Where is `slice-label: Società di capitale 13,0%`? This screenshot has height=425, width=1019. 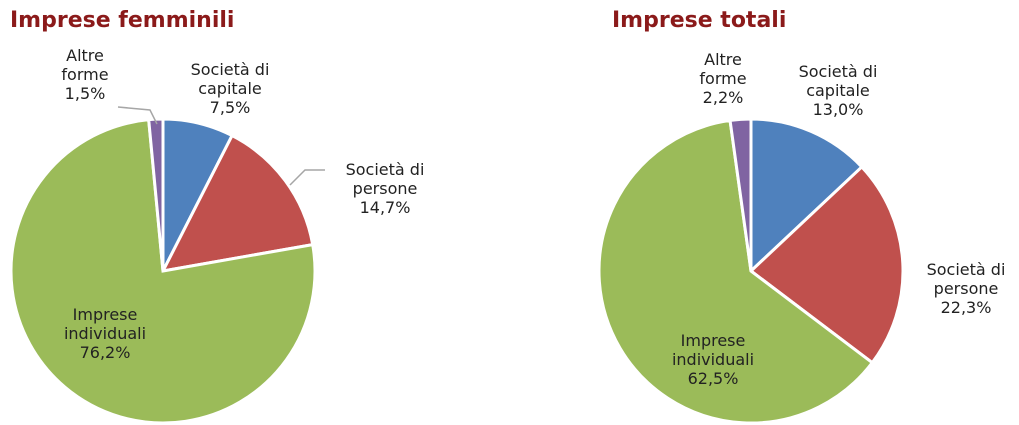
slice-label: Società di capitale 13,0% is located at coordinates (838, 90).